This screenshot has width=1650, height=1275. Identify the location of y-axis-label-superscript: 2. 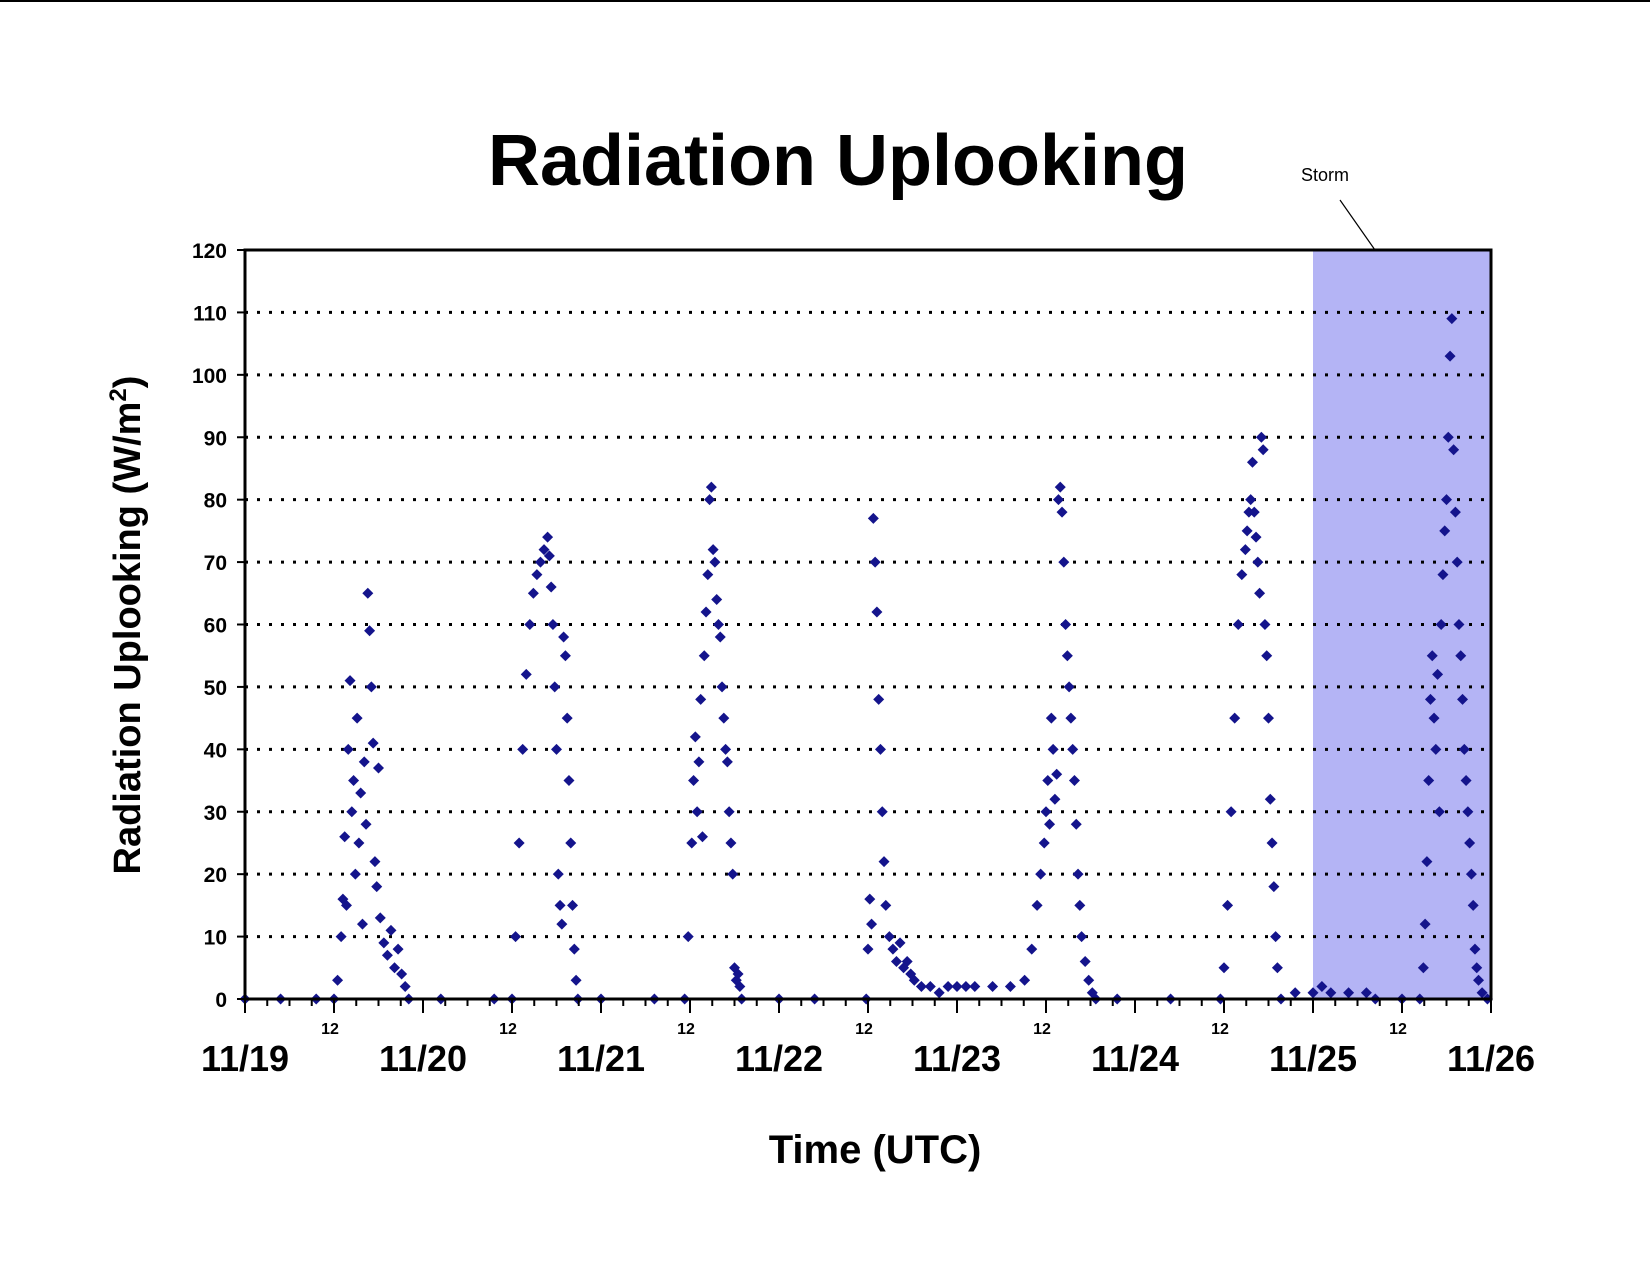
(118, 394).